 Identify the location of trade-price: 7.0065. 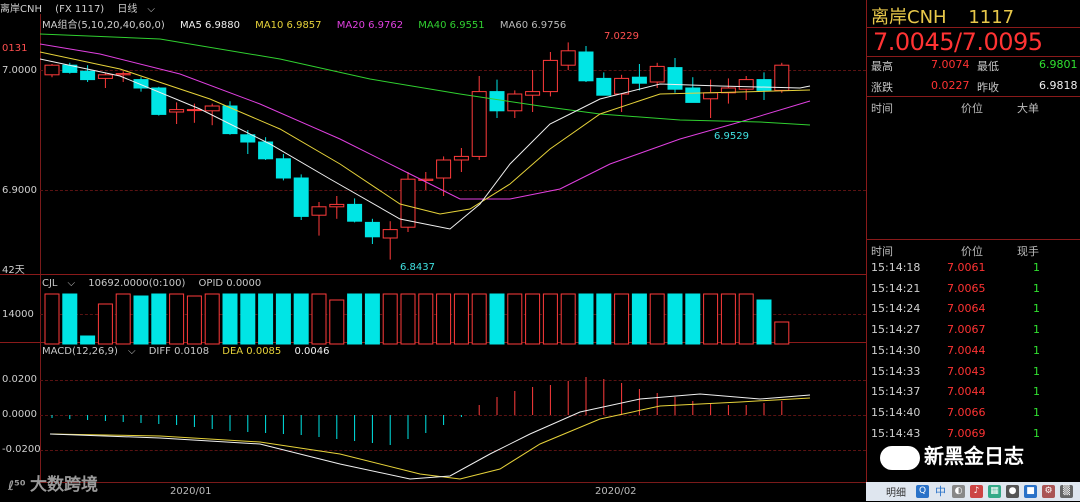
(966, 288).